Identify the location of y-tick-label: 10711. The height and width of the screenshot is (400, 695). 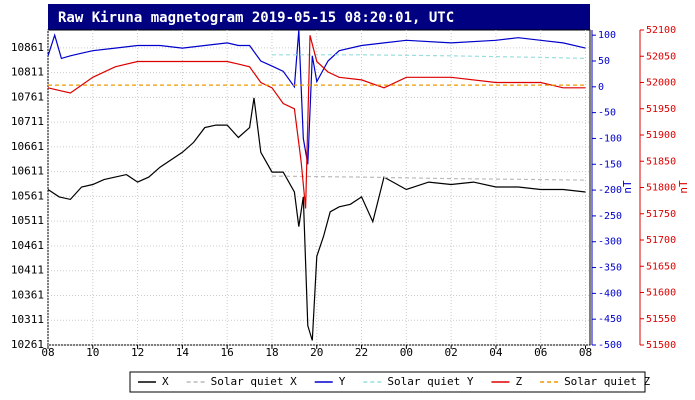
(27, 121).